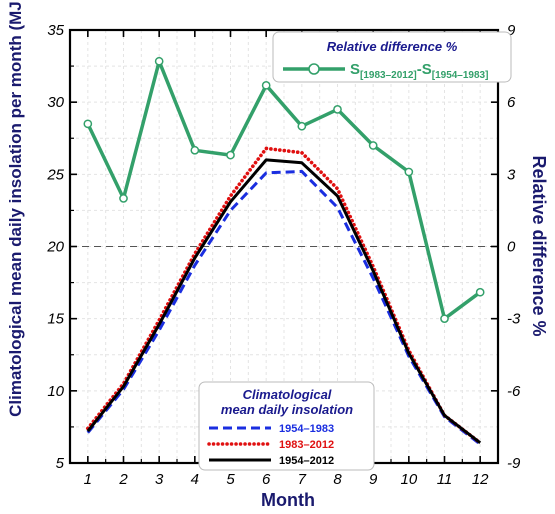  Describe the element at coordinates (60, 463) in the screenshot. I see `left-tick-label: 5` at that location.